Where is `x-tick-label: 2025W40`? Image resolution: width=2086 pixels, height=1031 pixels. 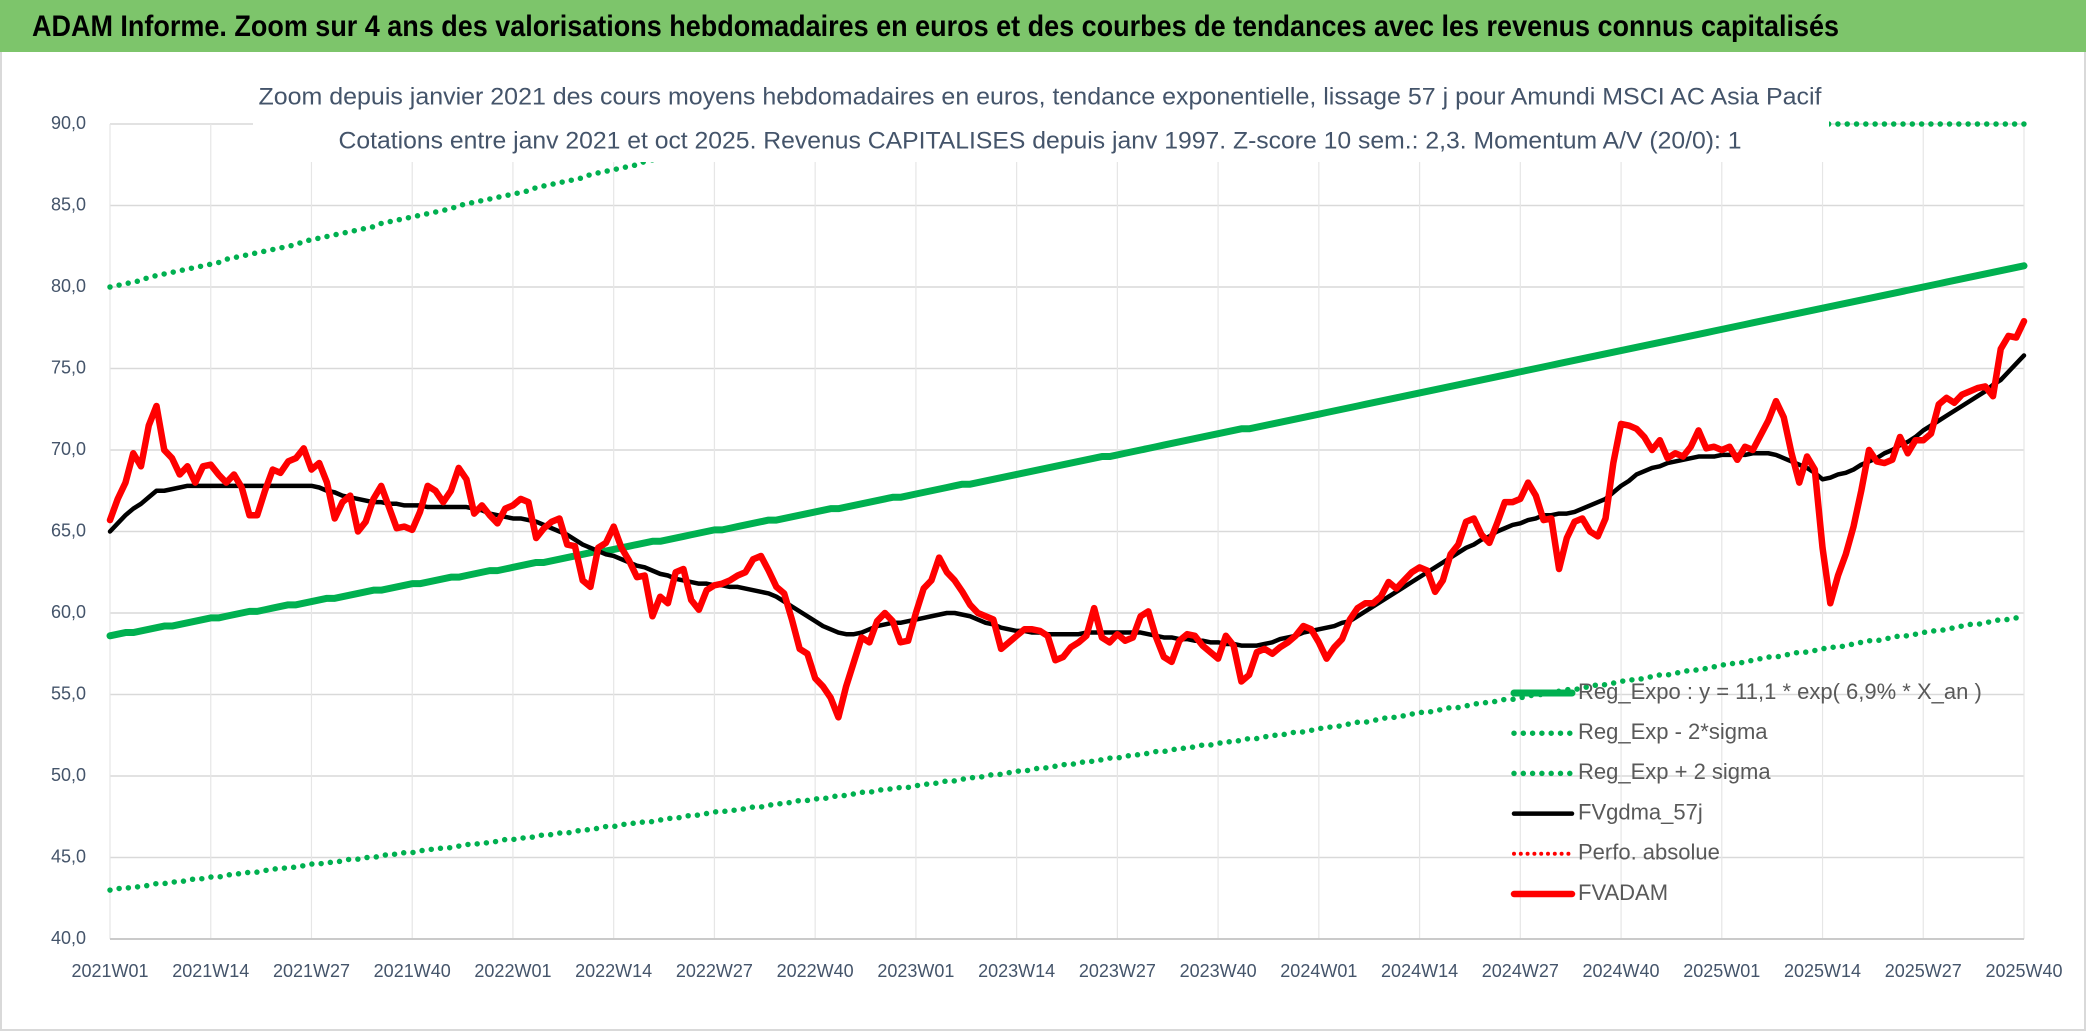
x-tick-label: 2025W40 is located at coordinates (2023, 971).